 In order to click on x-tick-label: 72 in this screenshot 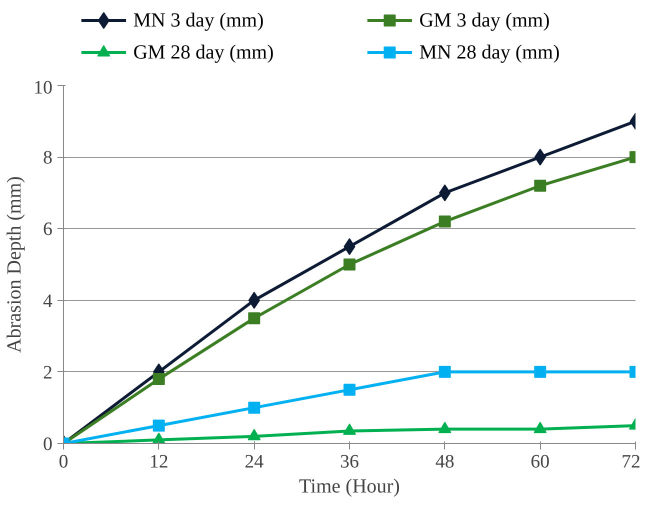, I will do `click(631, 462)`.